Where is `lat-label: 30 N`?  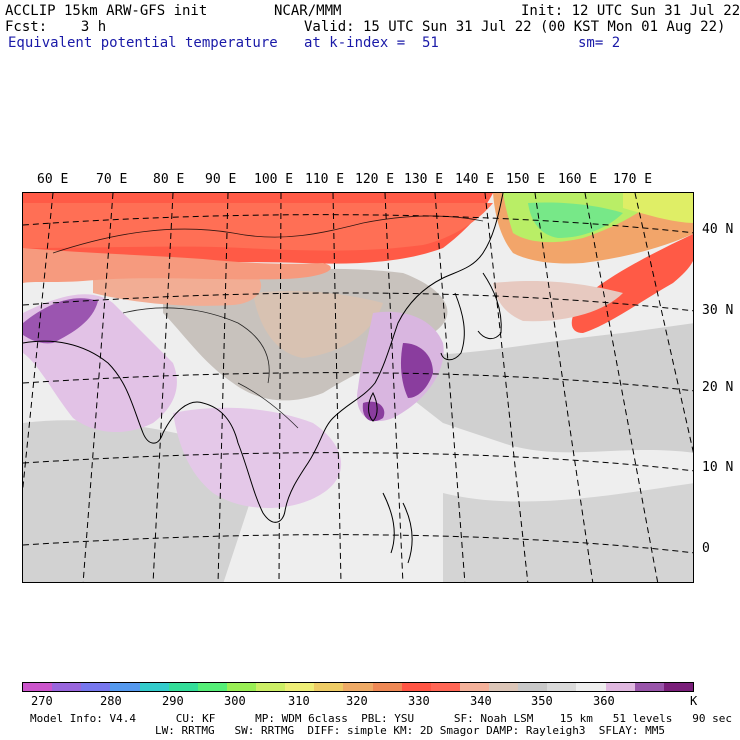 lat-label: 30 N is located at coordinates (718, 310).